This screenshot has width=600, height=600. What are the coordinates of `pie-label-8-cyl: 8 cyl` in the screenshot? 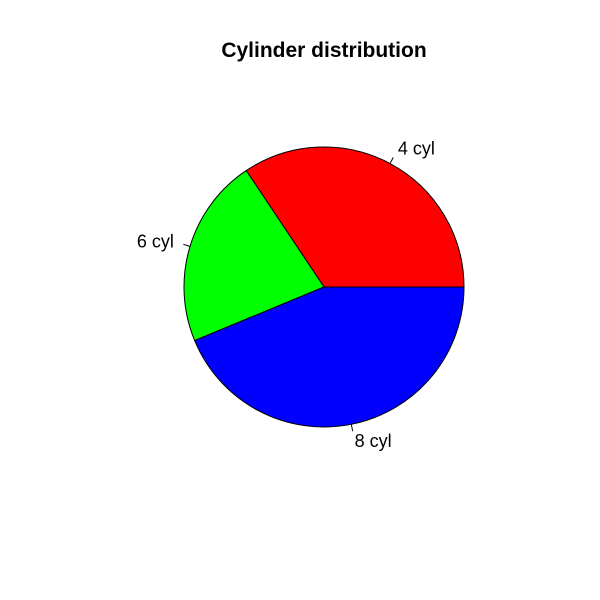 It's located at (373, 441).